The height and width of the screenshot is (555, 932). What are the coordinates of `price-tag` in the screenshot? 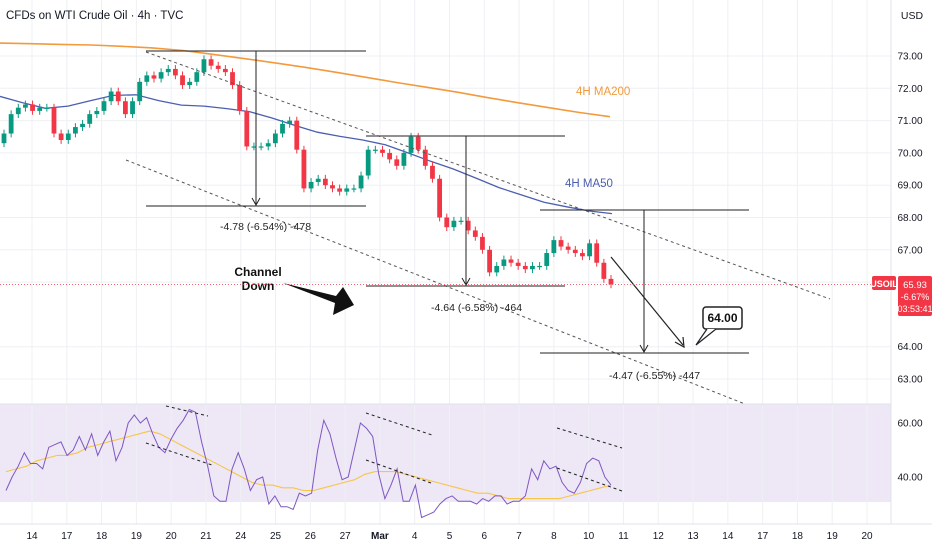 It's located at (915, 296).